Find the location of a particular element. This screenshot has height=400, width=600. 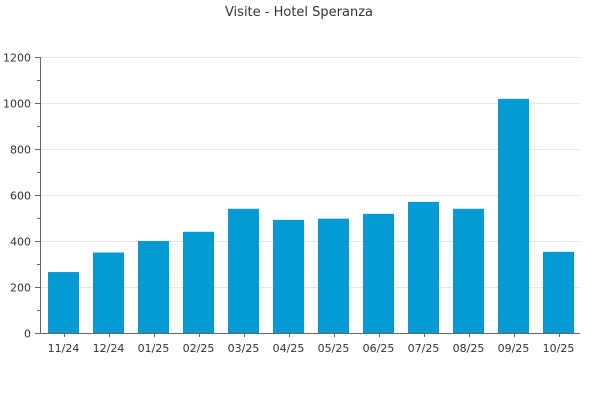

x-tick-label: 05/25 is located at coordinates (334, 348).